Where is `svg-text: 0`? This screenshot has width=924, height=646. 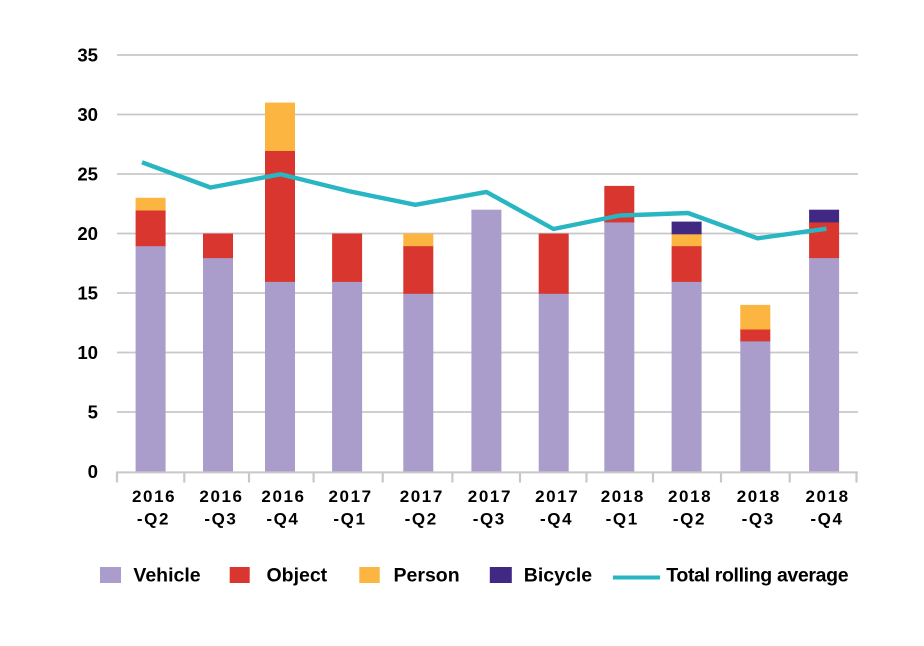
svg-text: 0 is located at coordinates (93, 471).